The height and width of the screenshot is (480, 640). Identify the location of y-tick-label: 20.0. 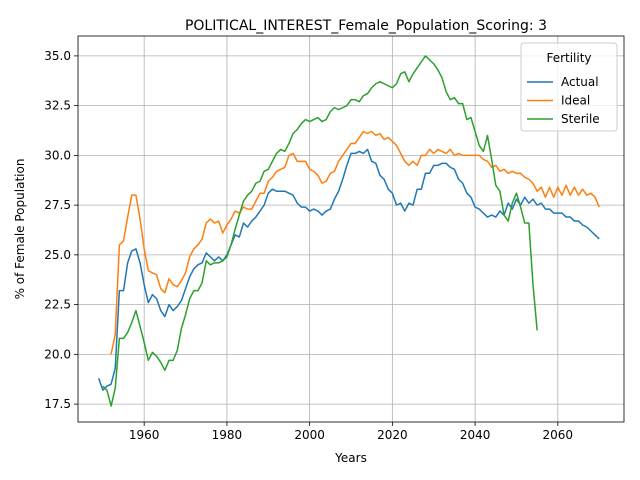
(57, 354).